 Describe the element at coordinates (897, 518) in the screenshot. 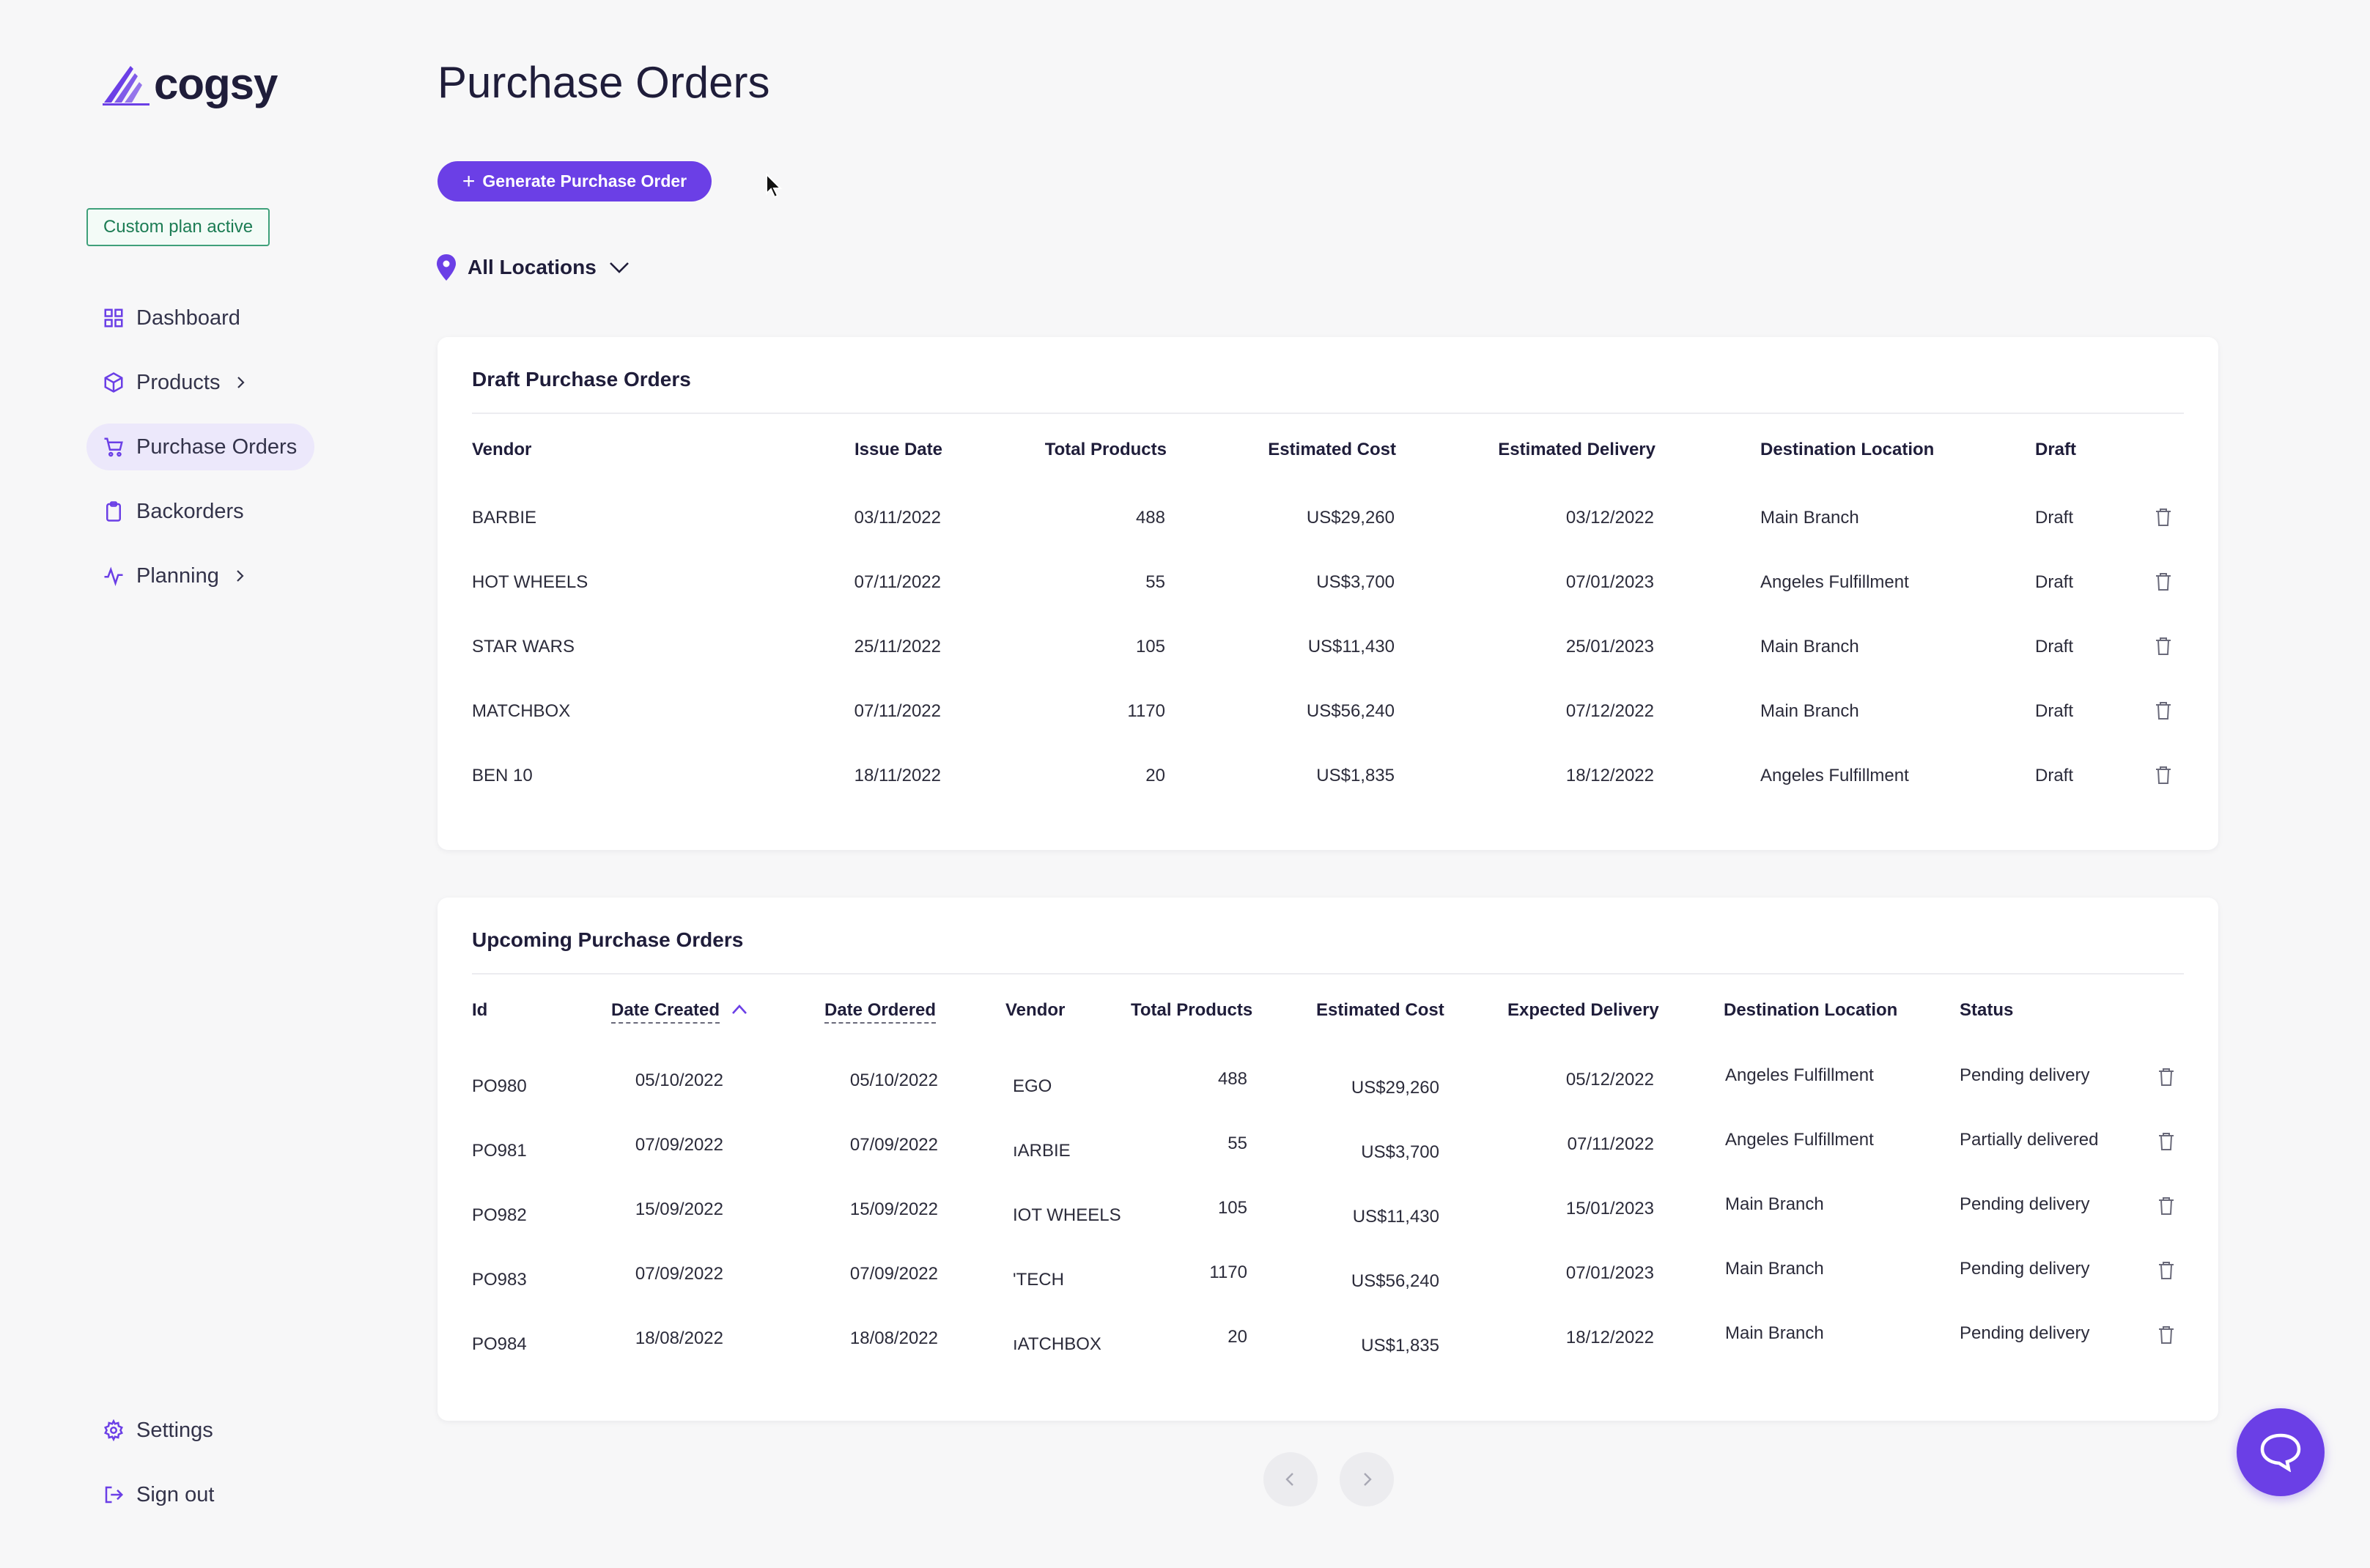

I see `cell-issue-date: 03/11/2022` at that location.